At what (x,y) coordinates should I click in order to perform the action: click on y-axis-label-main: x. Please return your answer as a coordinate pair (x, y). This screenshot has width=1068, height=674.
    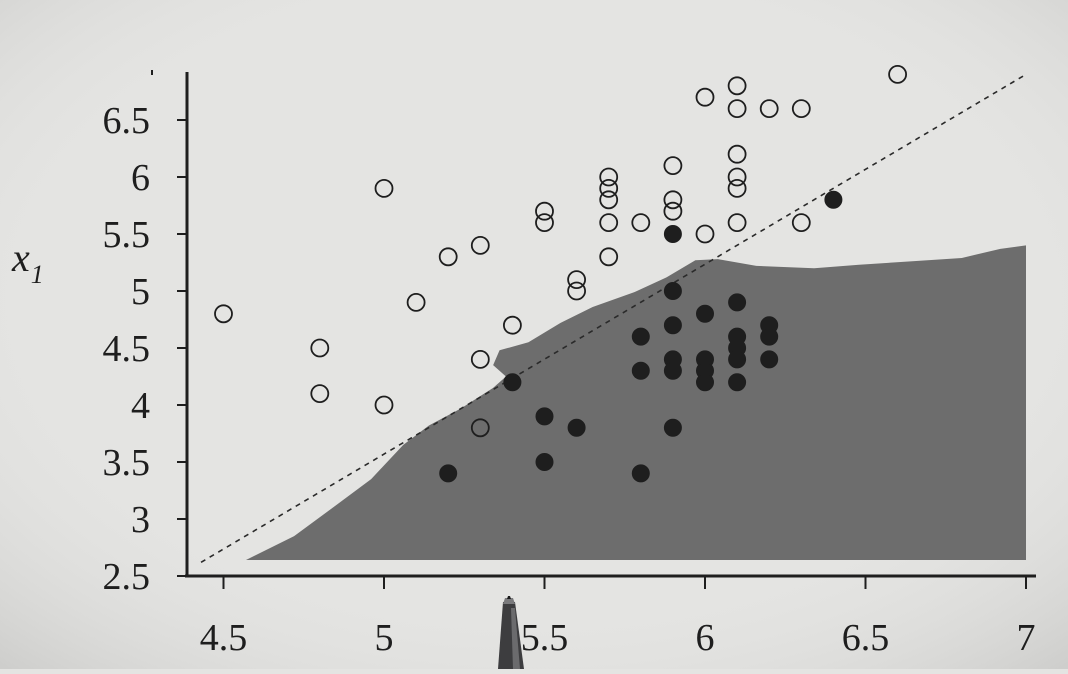
    Looking at the image, I should click on (20, 257).